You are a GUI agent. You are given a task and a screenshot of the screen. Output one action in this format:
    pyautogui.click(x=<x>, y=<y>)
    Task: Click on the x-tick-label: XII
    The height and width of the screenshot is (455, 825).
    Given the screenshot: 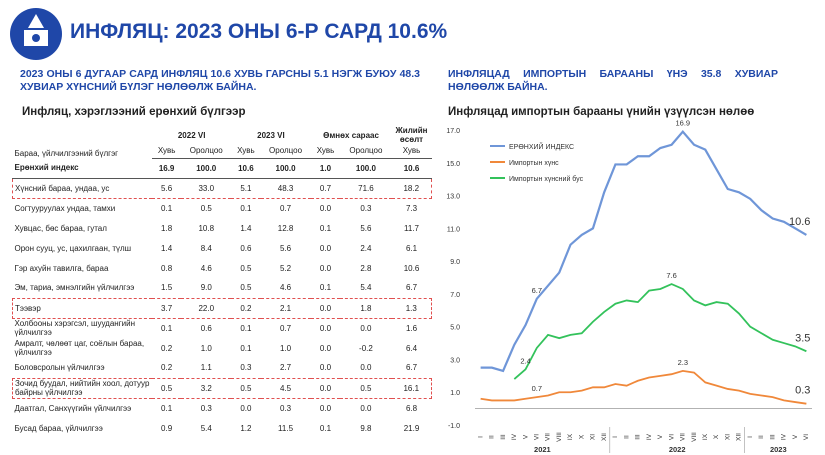 What is the action you would take?
    pyautogui.click(x=604, y=437)
    